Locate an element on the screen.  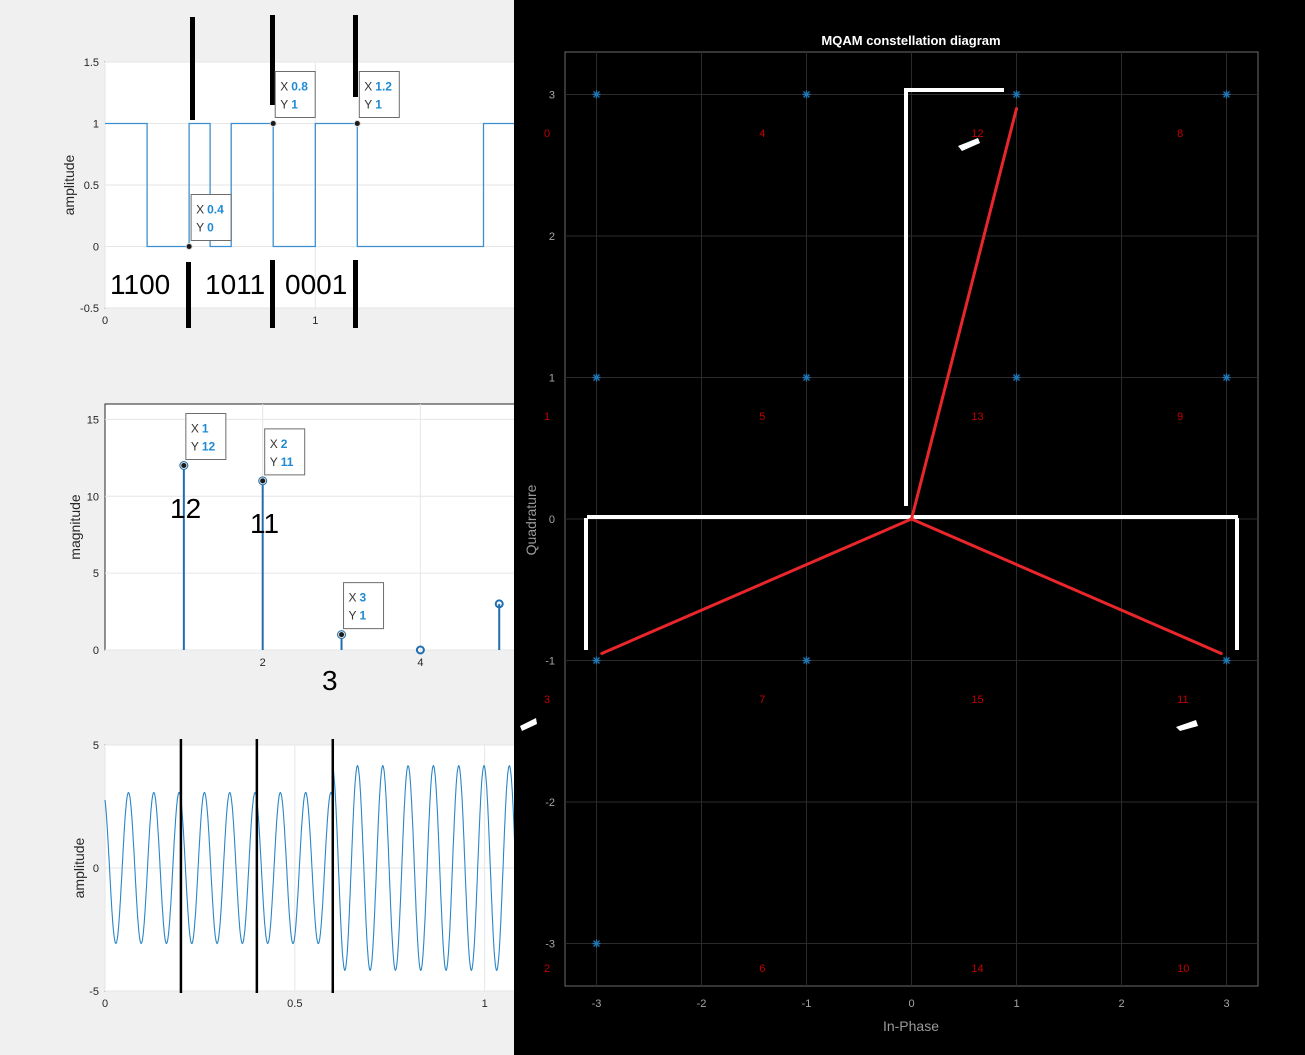
bitstream-ytick-label: 1.5 is located at coordinates (91, 63).